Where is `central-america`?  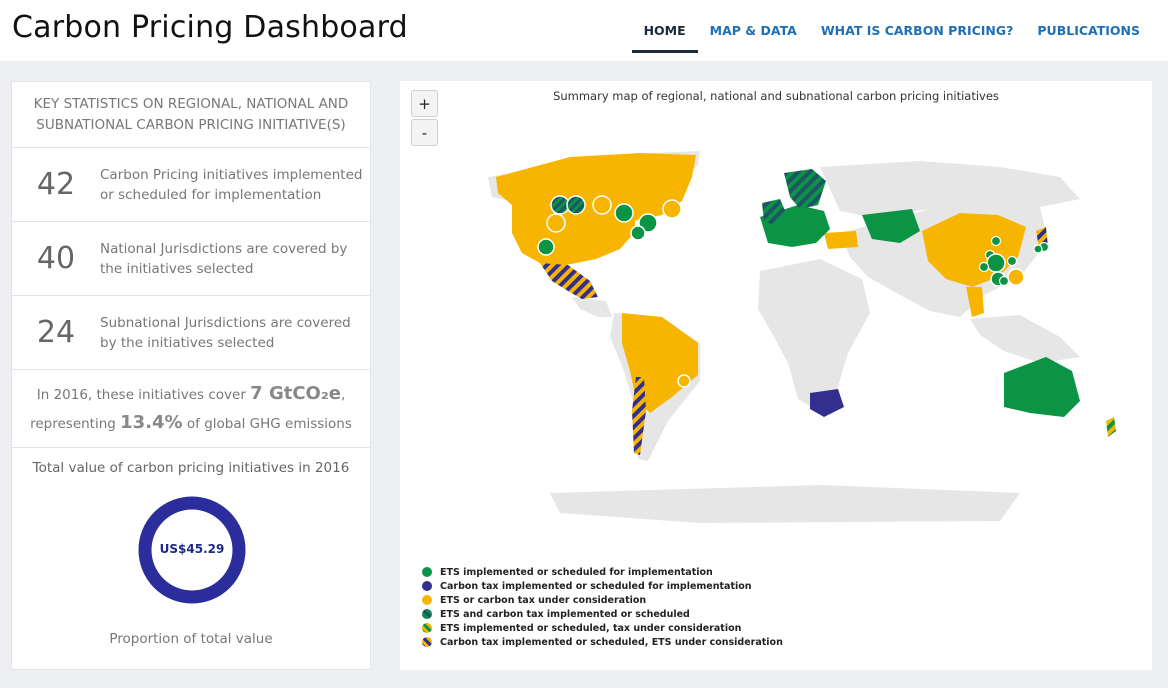
central-america is located at coordinates (592, 307).